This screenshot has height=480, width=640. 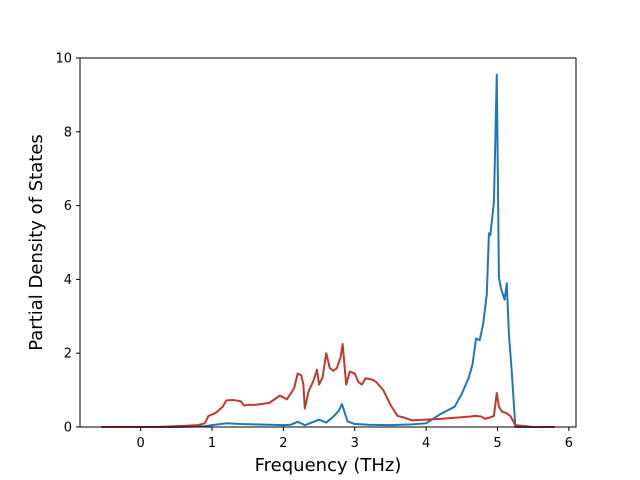 What do you see at coordinates (569, 443) in the screenshot?
I see `x-tick-label: 6` at bounding box center [569, 443].